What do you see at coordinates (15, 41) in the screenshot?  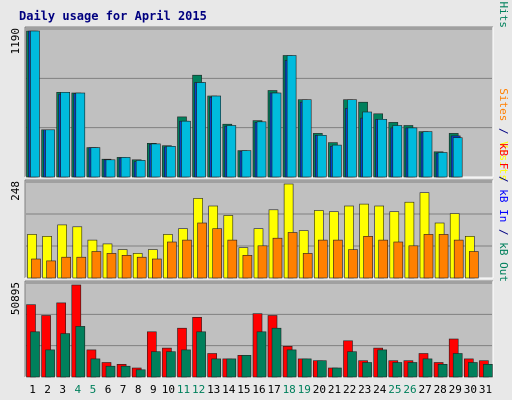 I see `y-max-label: 1190` at bounding box center [15, 41].